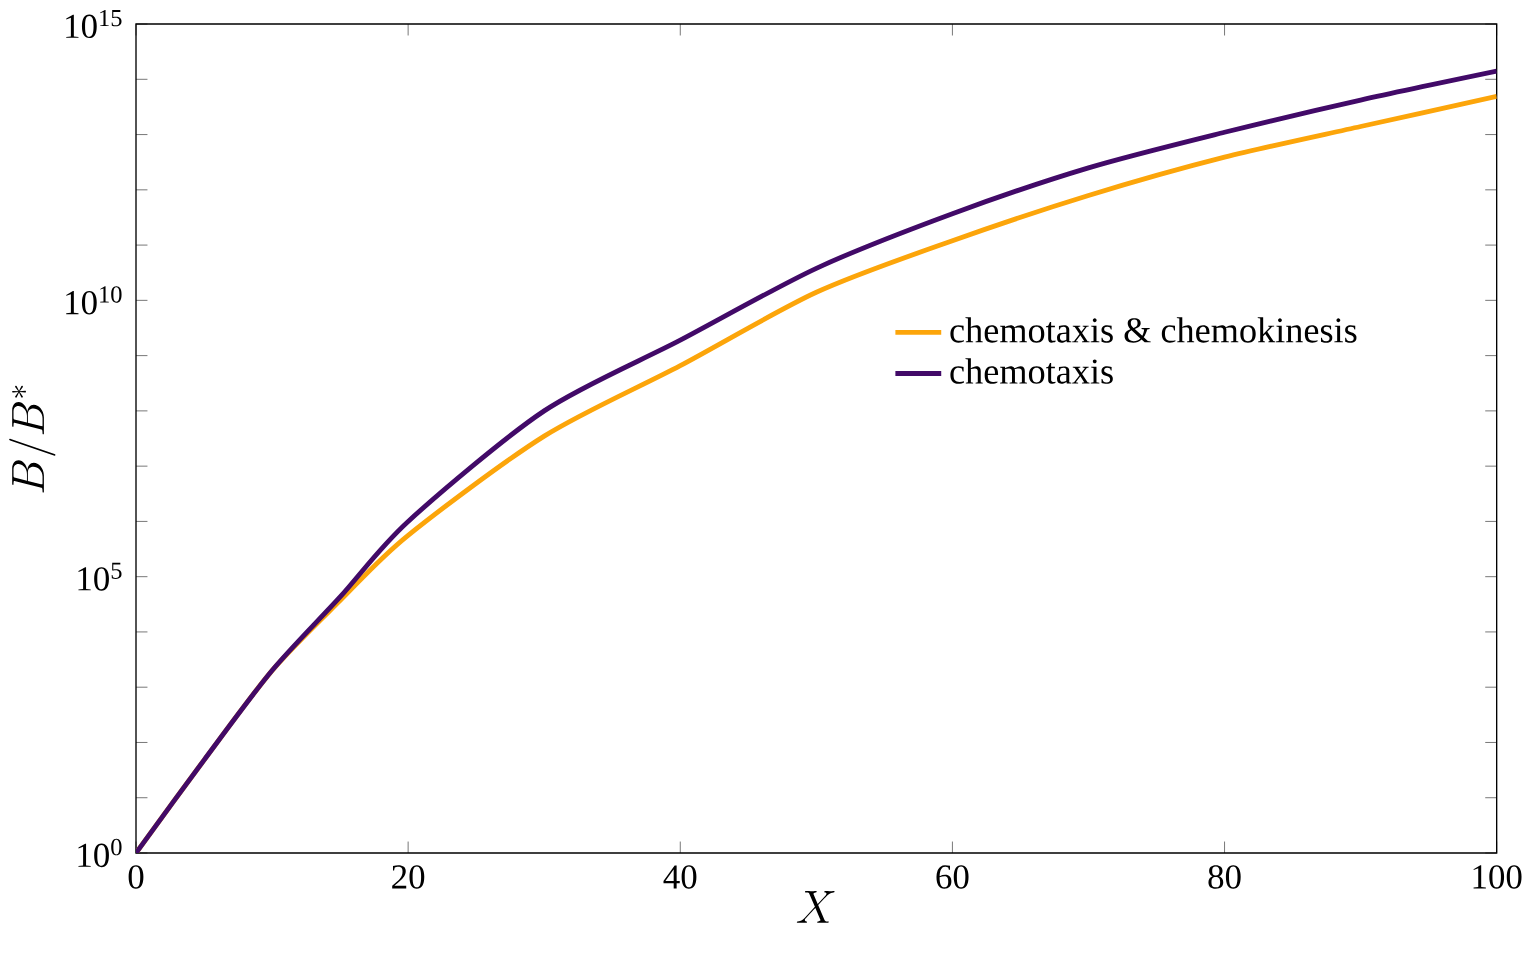 This screenshot has width=1528, height=955. Describe the element at coordinates (952, 877) in the screenshot. I see `x-tick-label: 60` at that location.